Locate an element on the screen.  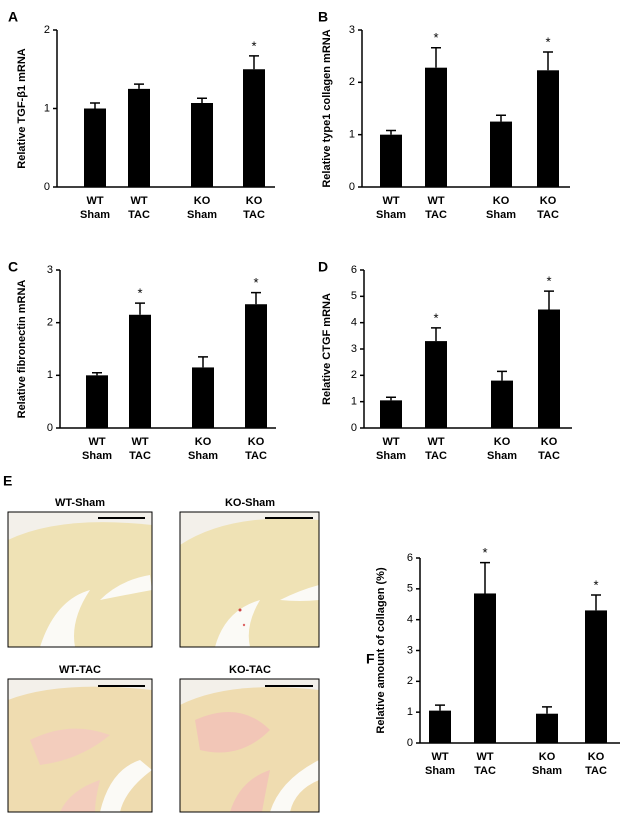
image-title: WT-Sham is located at coordinates (80, 503).